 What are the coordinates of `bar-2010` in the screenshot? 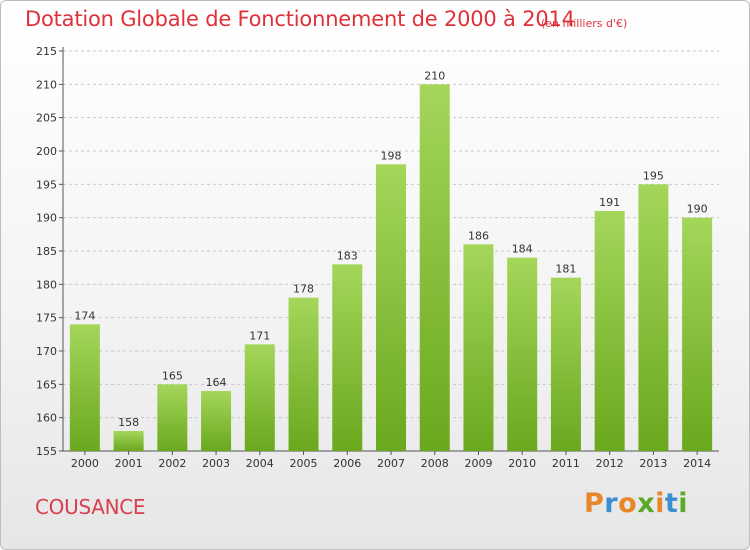 It's located at (522, 354).